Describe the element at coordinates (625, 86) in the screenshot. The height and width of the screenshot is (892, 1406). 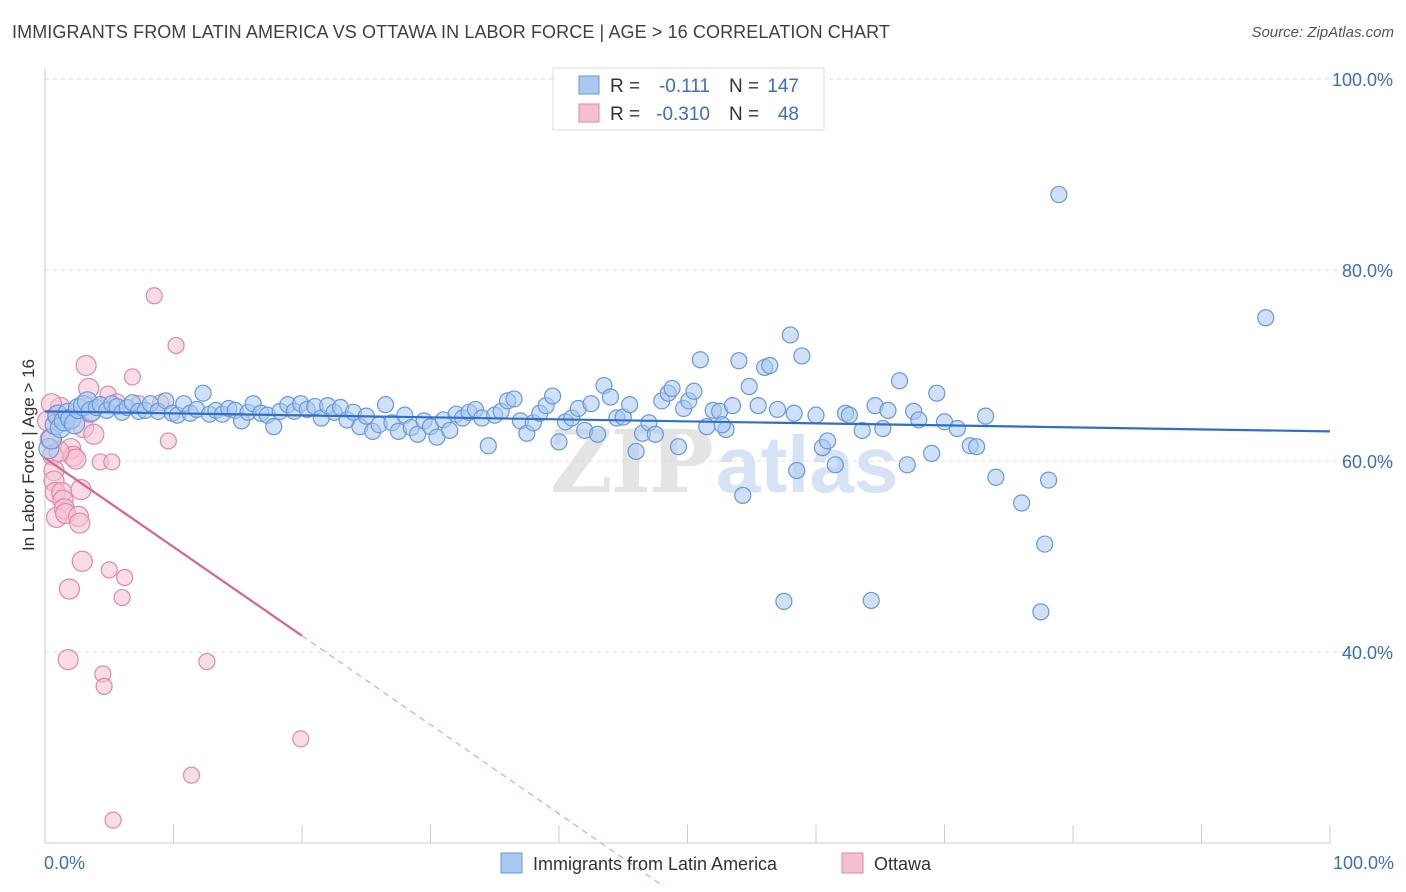
I see `stats-r-label-1: R =` at that location.